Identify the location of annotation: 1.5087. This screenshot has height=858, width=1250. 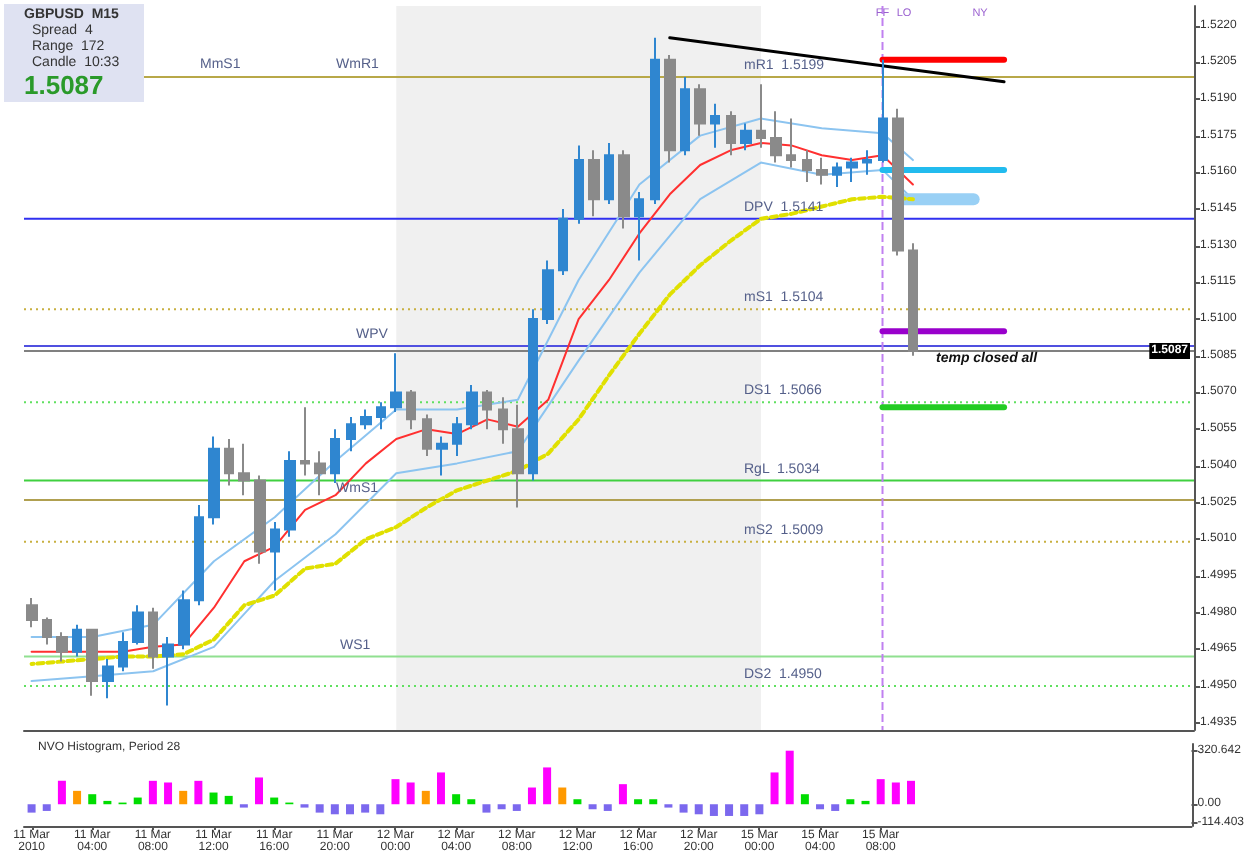
(64, 85).